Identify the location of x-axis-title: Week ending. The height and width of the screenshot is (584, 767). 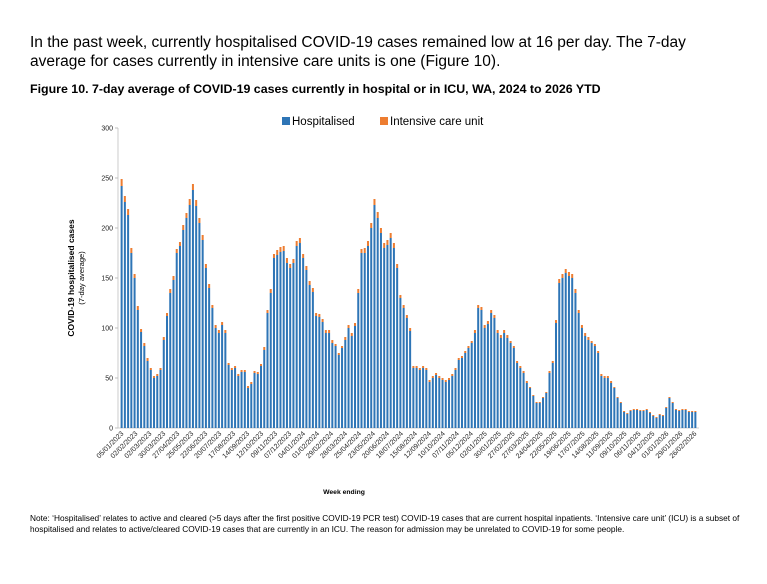
(344, 492).